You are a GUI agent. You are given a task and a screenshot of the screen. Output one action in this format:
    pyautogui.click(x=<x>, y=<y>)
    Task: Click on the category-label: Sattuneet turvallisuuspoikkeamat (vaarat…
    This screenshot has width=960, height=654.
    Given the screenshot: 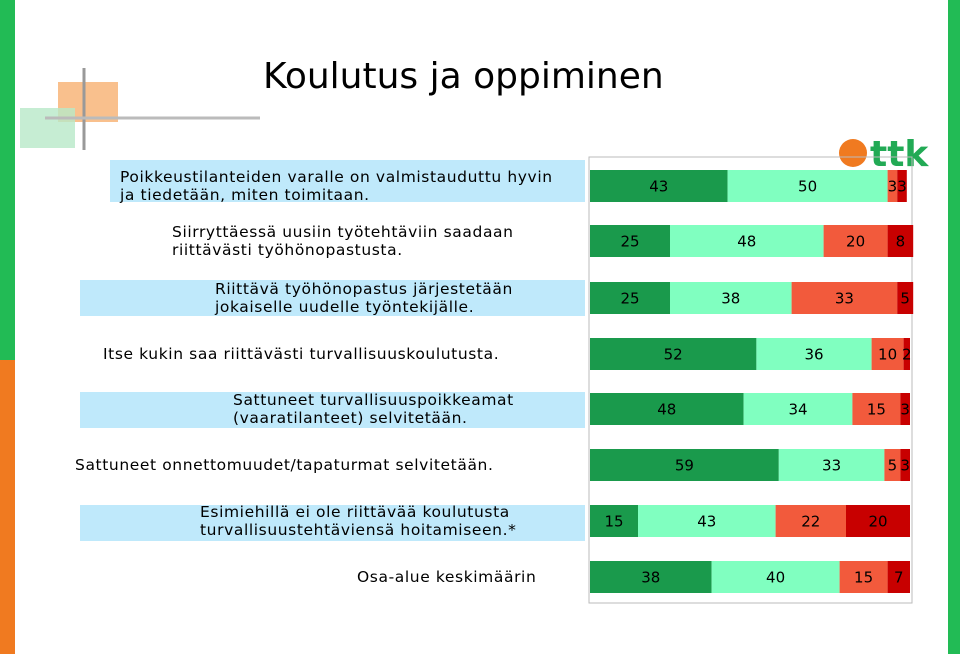 What is the action you would take?
    pyautogui.click(x=373, y=409)
    